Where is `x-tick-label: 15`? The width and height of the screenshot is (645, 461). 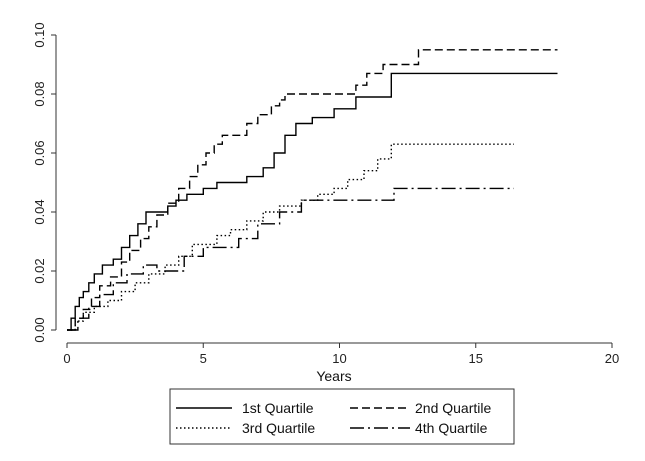 x-tick-label: 15 is located at coordinates (476, 358).